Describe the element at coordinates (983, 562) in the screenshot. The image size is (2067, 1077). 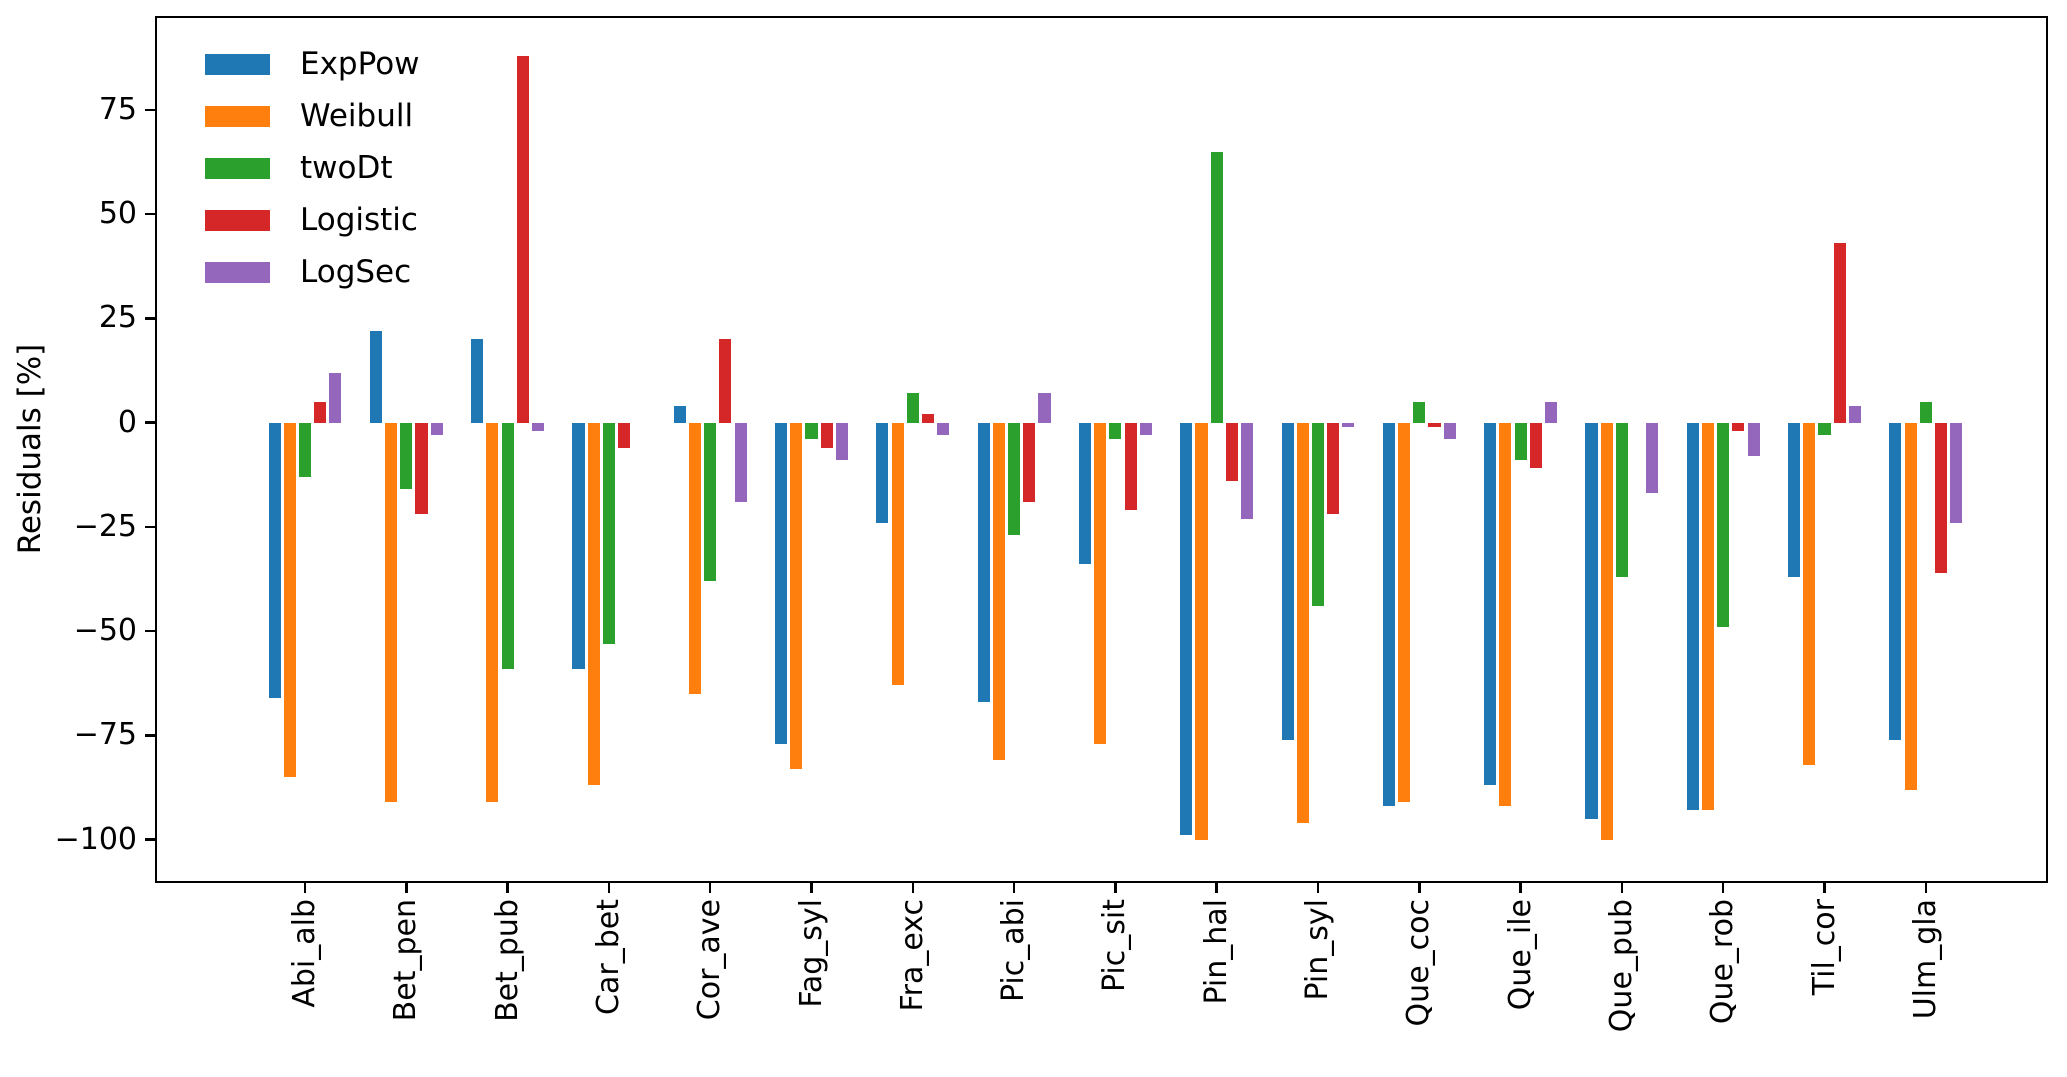
I see `bar-ExpPow-Pic_abi` at that location.